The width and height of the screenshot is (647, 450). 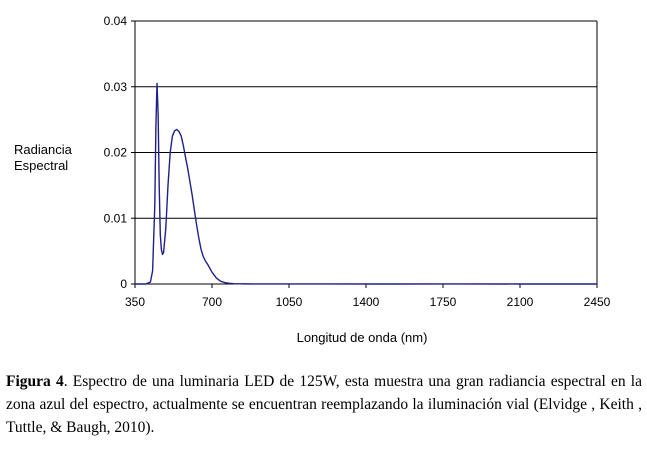 I want to click on y-axis-title-line-2: Espectral, so click(x=41, y=165).